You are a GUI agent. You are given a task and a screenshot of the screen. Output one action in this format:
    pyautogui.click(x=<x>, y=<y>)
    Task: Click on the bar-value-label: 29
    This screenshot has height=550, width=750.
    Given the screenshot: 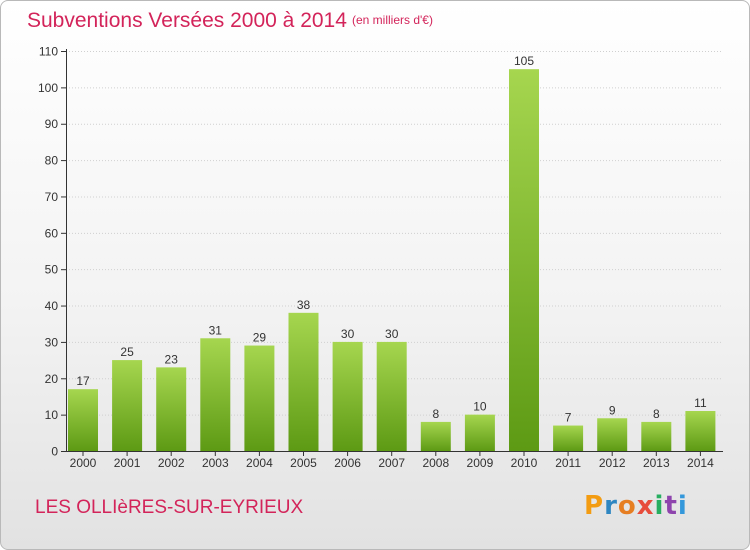 What is the action you would take?
    pyautogui.click(x=260, y=338)
    